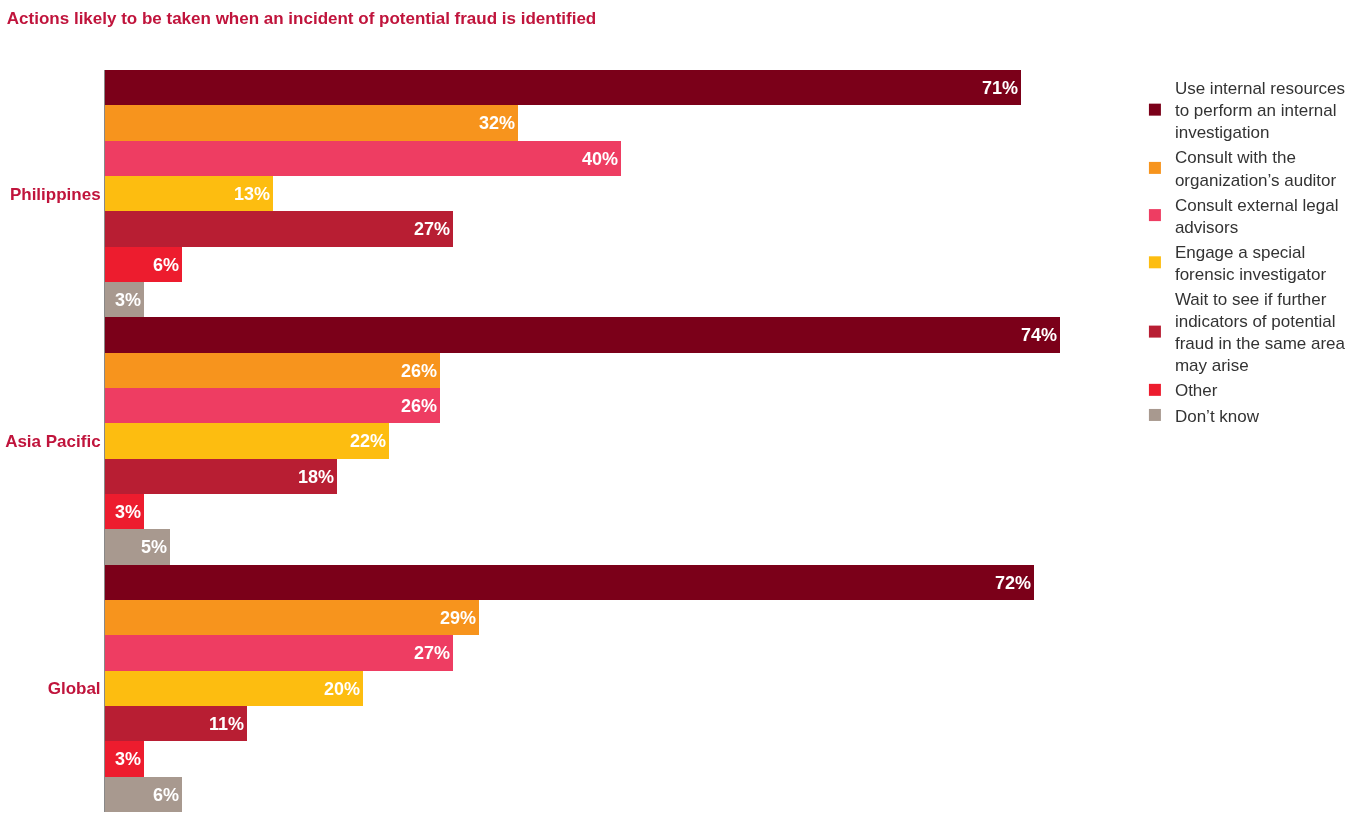  What do you see at coordinates (457, 617) in the screenshot?
I see `data-label: 29%` at bounding box center [457, 617].